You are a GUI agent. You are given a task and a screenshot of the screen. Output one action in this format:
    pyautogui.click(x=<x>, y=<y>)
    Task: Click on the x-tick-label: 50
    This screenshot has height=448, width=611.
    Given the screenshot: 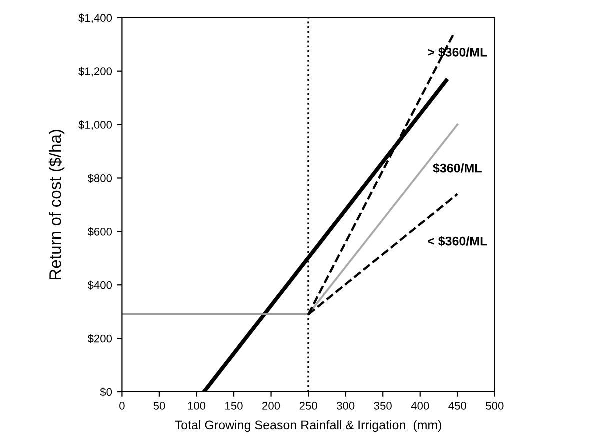 What is the action you would take?
    pyautogui.click(x=160, y=406)
    